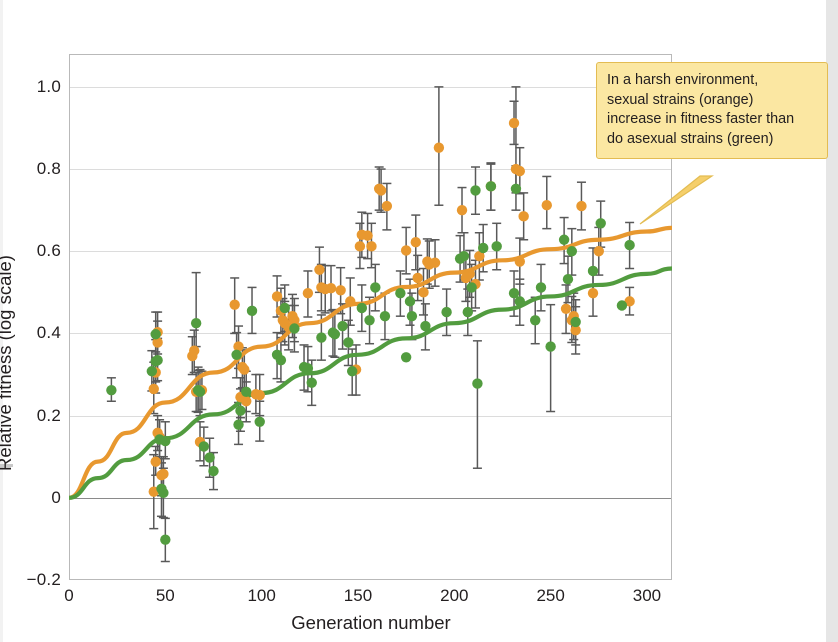 Image resolution: width=838 pixels, height=642 pixels. What do you see at coordinates (832, 321) in the screenshot?
I see `right-edge-strip` at bounding box center [832, 321].